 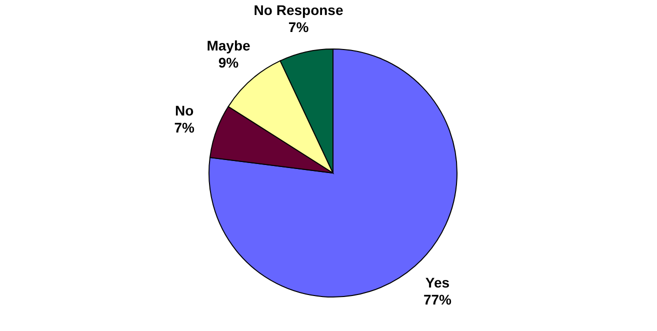 I want to click on data-label: 9%, so click(x=229, y=62).